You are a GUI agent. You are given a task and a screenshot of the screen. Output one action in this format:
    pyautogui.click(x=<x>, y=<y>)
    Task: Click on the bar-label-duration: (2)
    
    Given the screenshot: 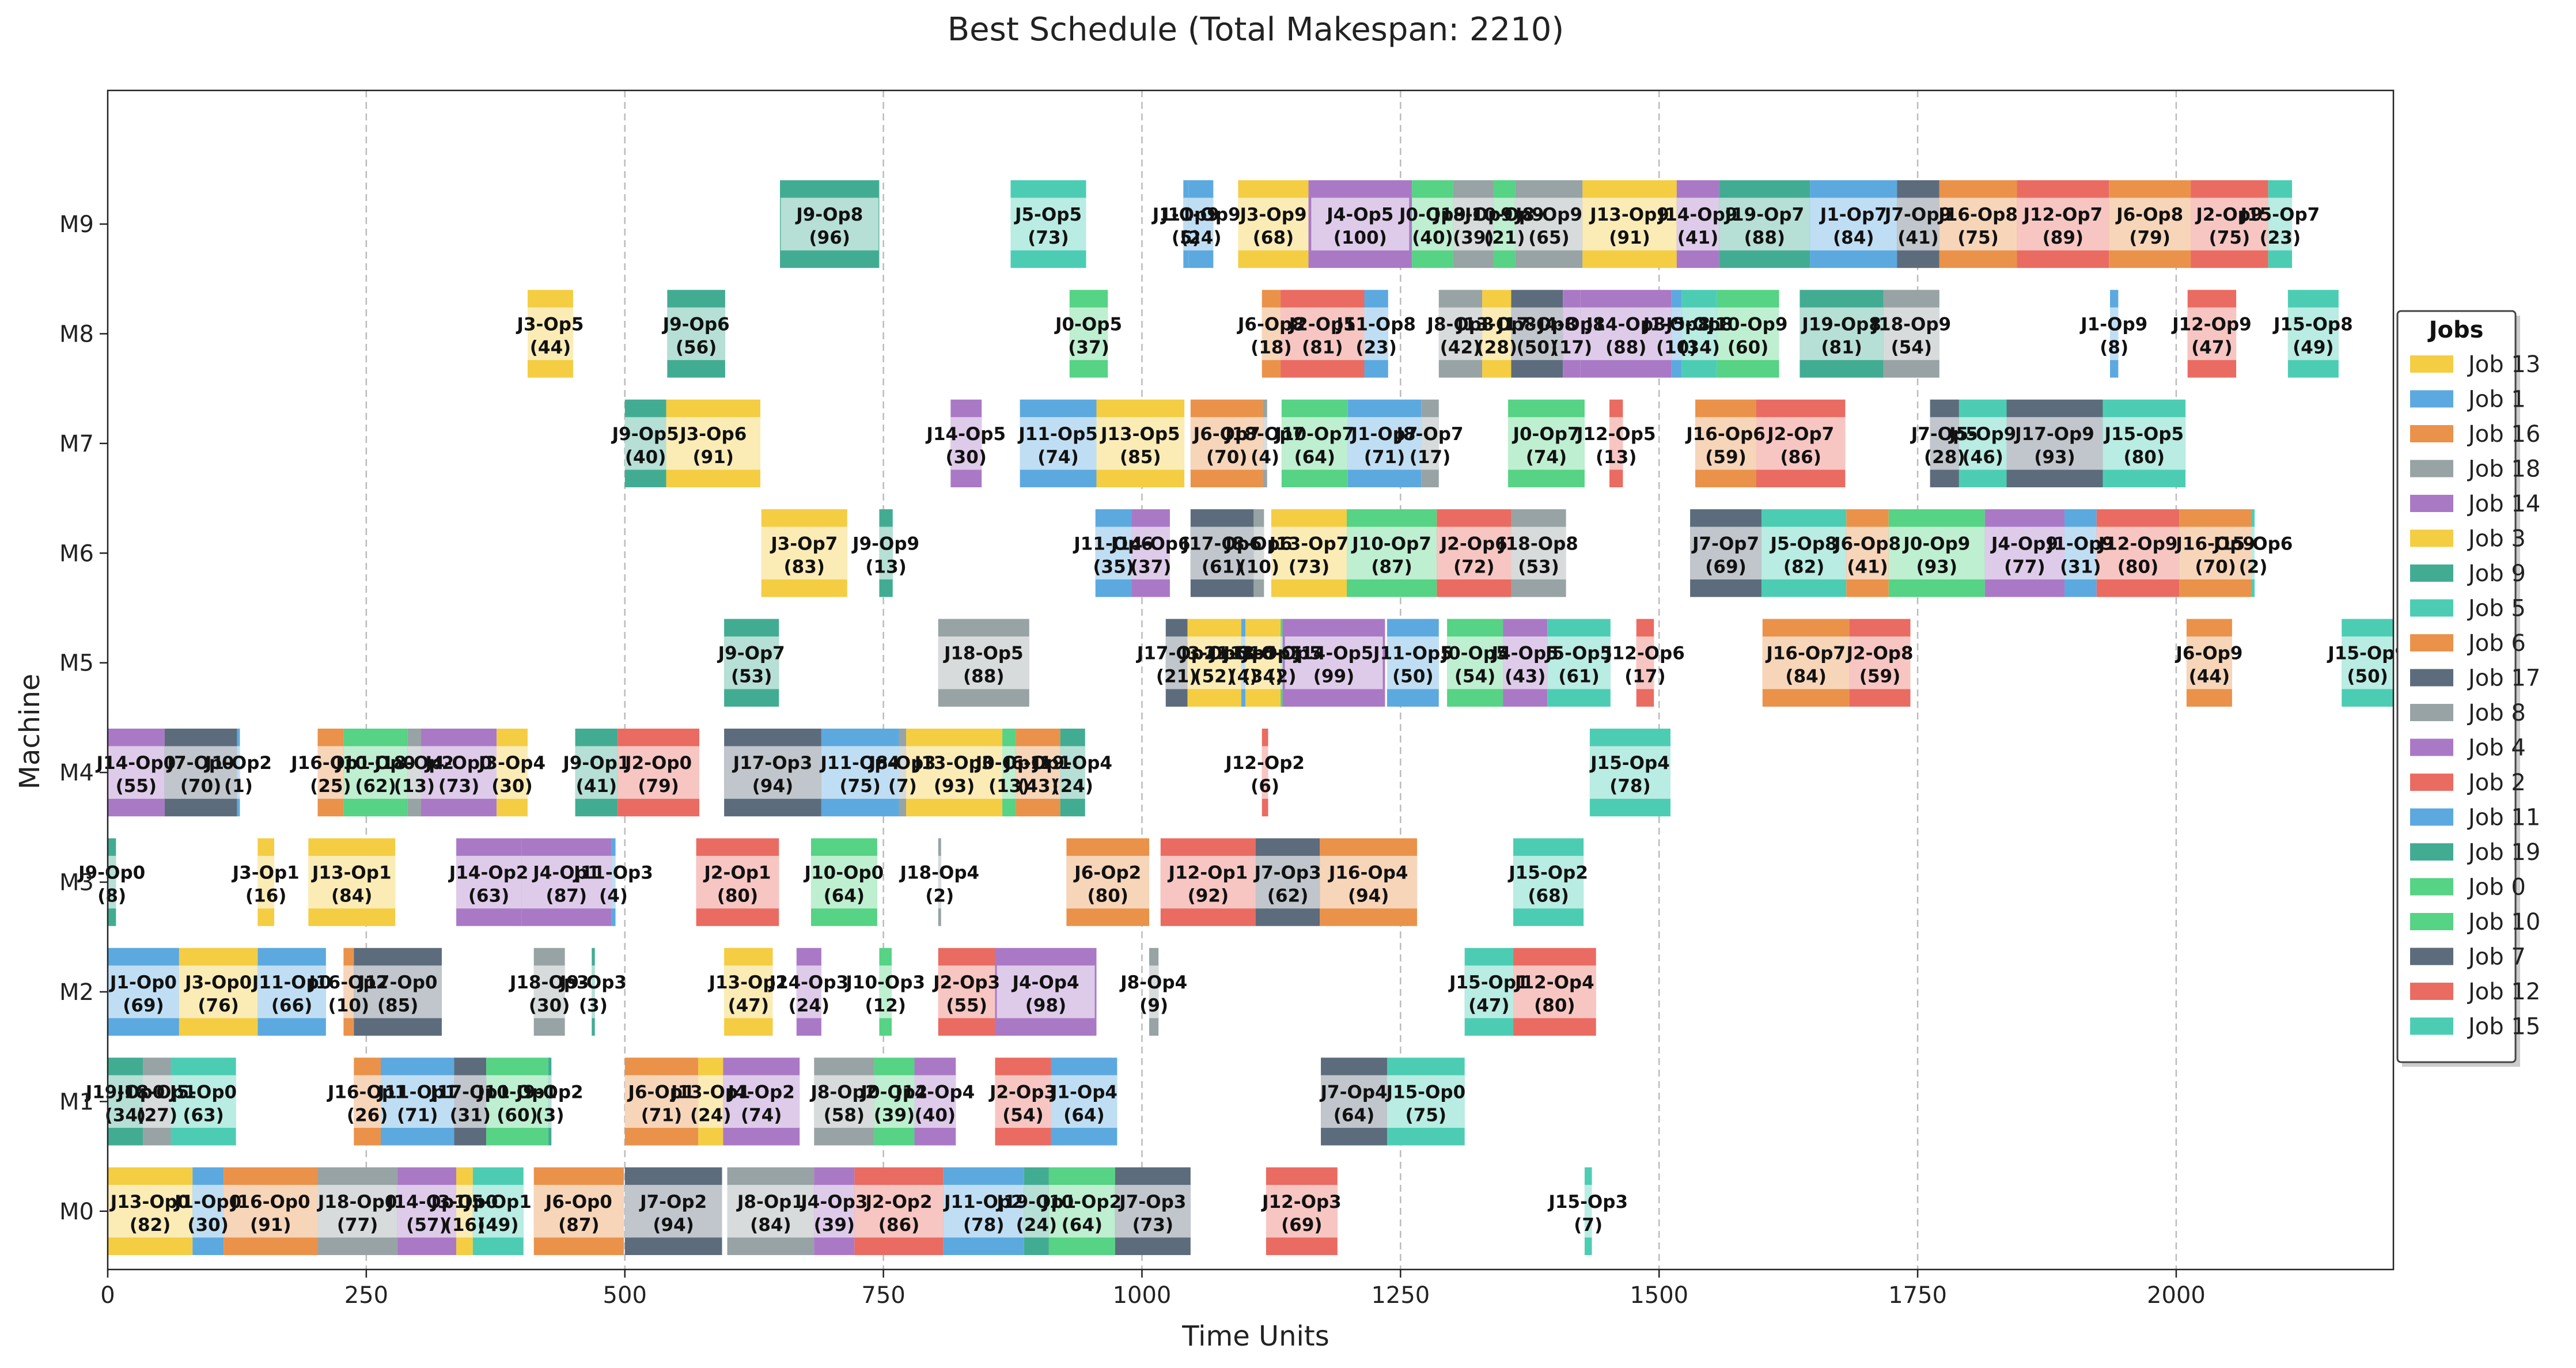 What is the action you would take?
    pyautogui.click(x=1282, y=676)
    